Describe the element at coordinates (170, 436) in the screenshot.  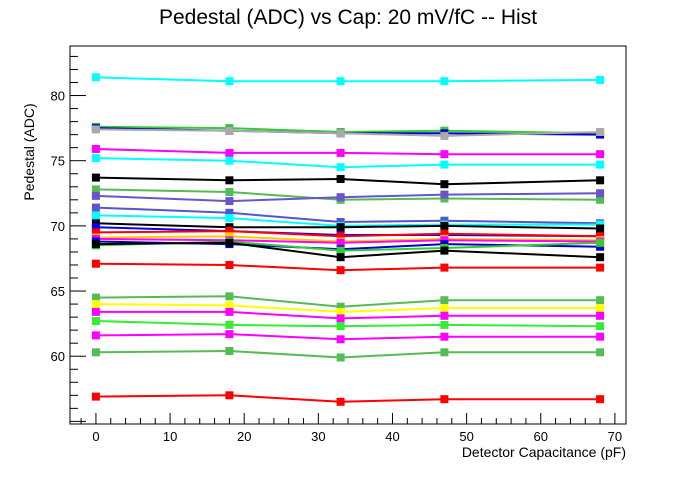
I see `x-tick-label: 10` at that location.